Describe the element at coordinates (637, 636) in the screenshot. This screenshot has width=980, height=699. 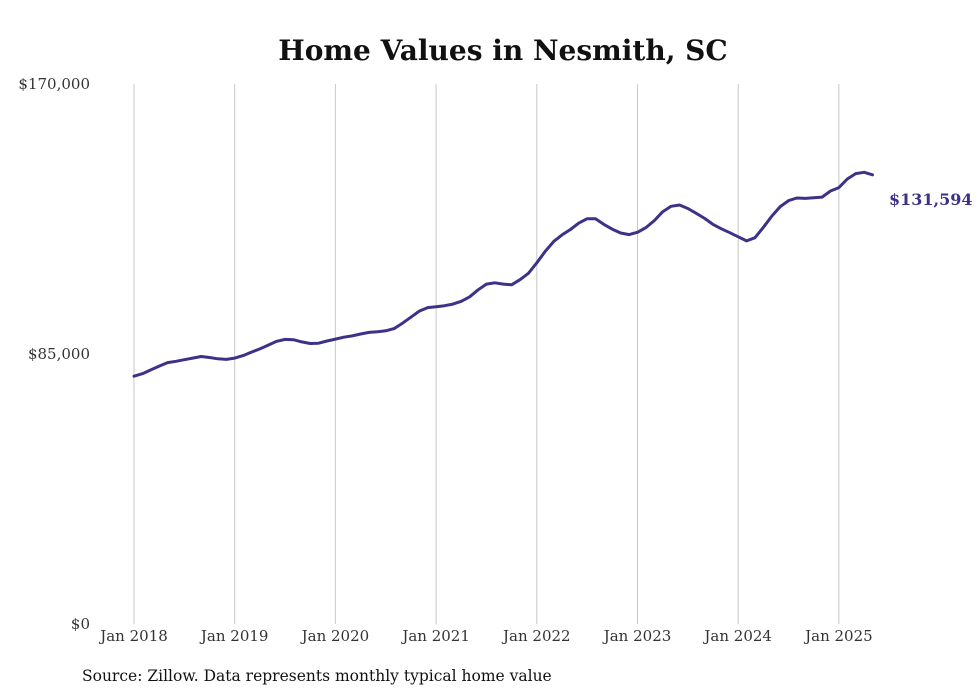
I see `x-tick-label: Jan 2023` at that location.